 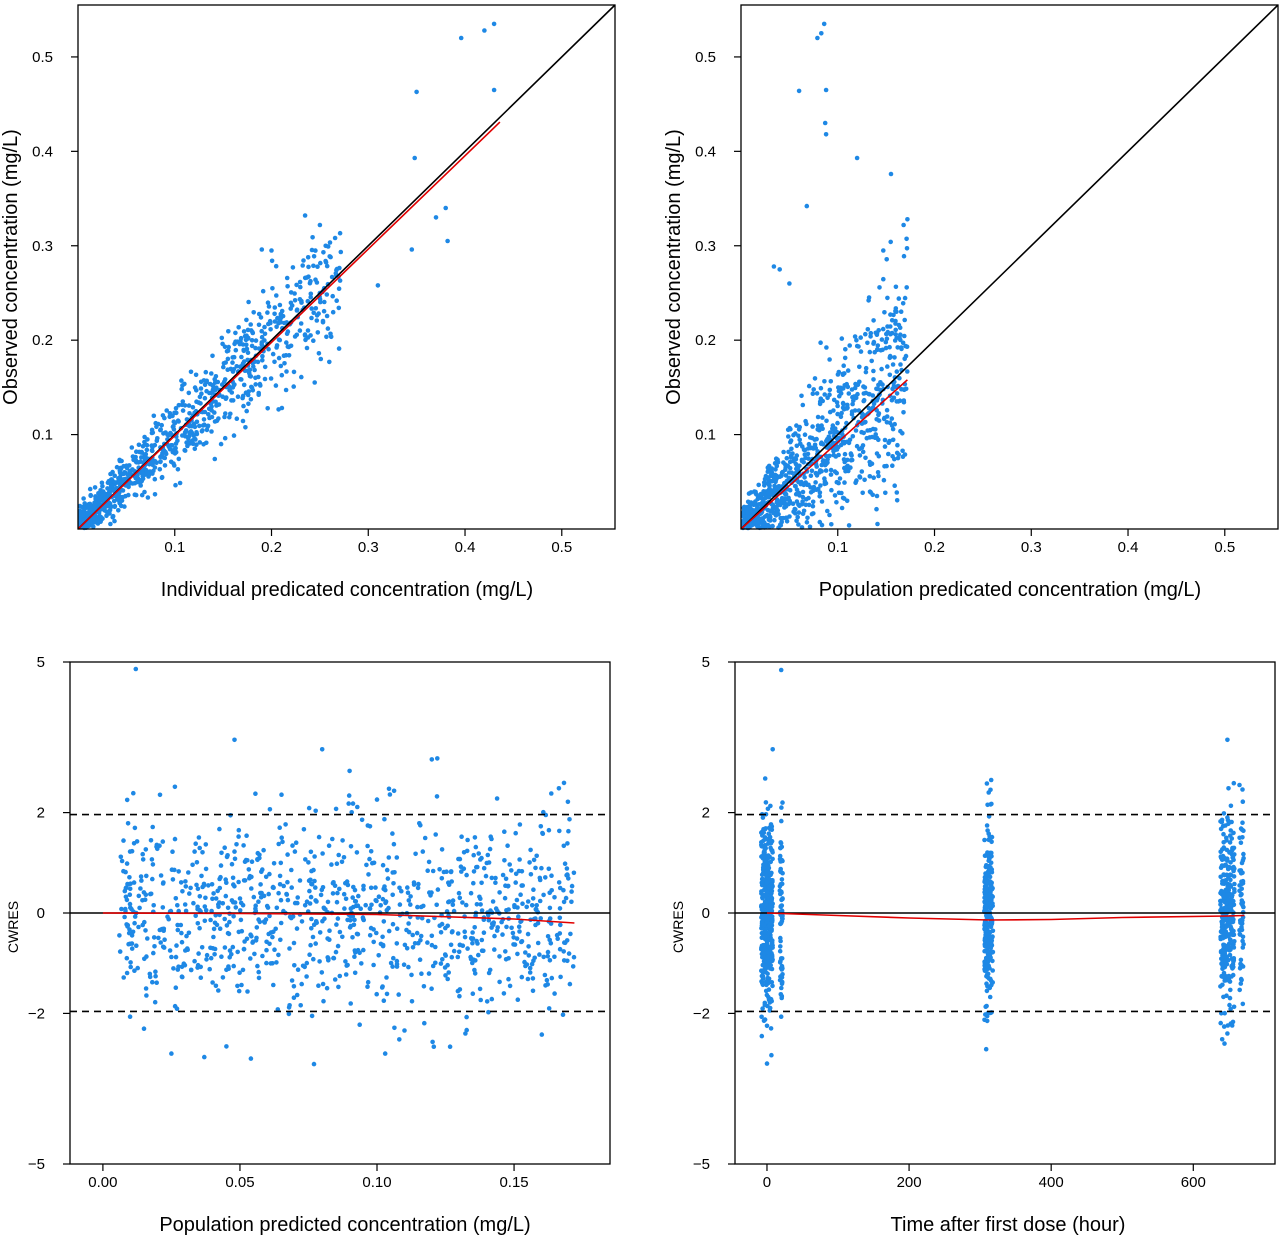 I want to click on y-axis-label: CWRES, so click(x=13, y=927).